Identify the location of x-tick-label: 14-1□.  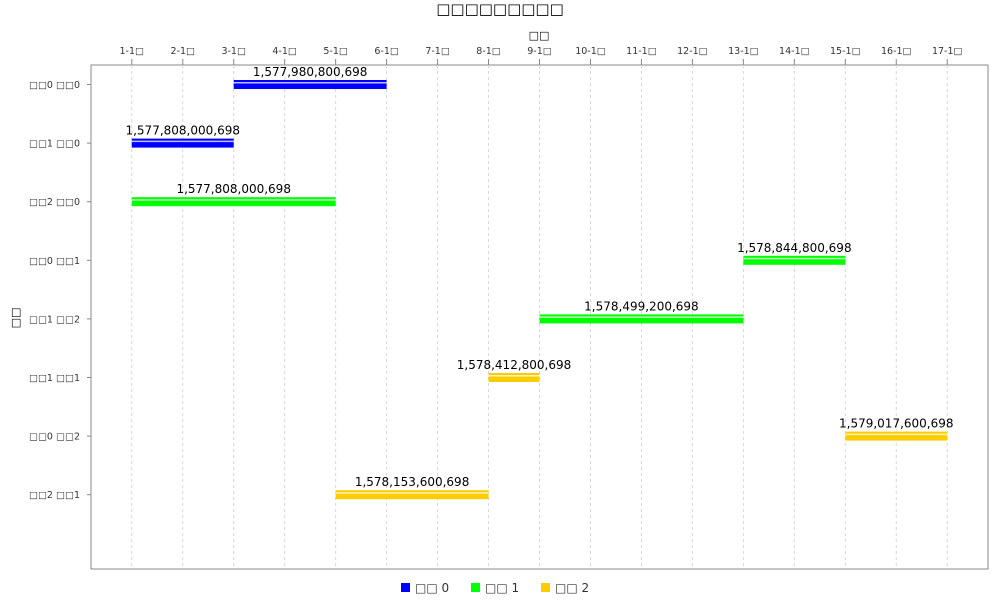
(794, 51).